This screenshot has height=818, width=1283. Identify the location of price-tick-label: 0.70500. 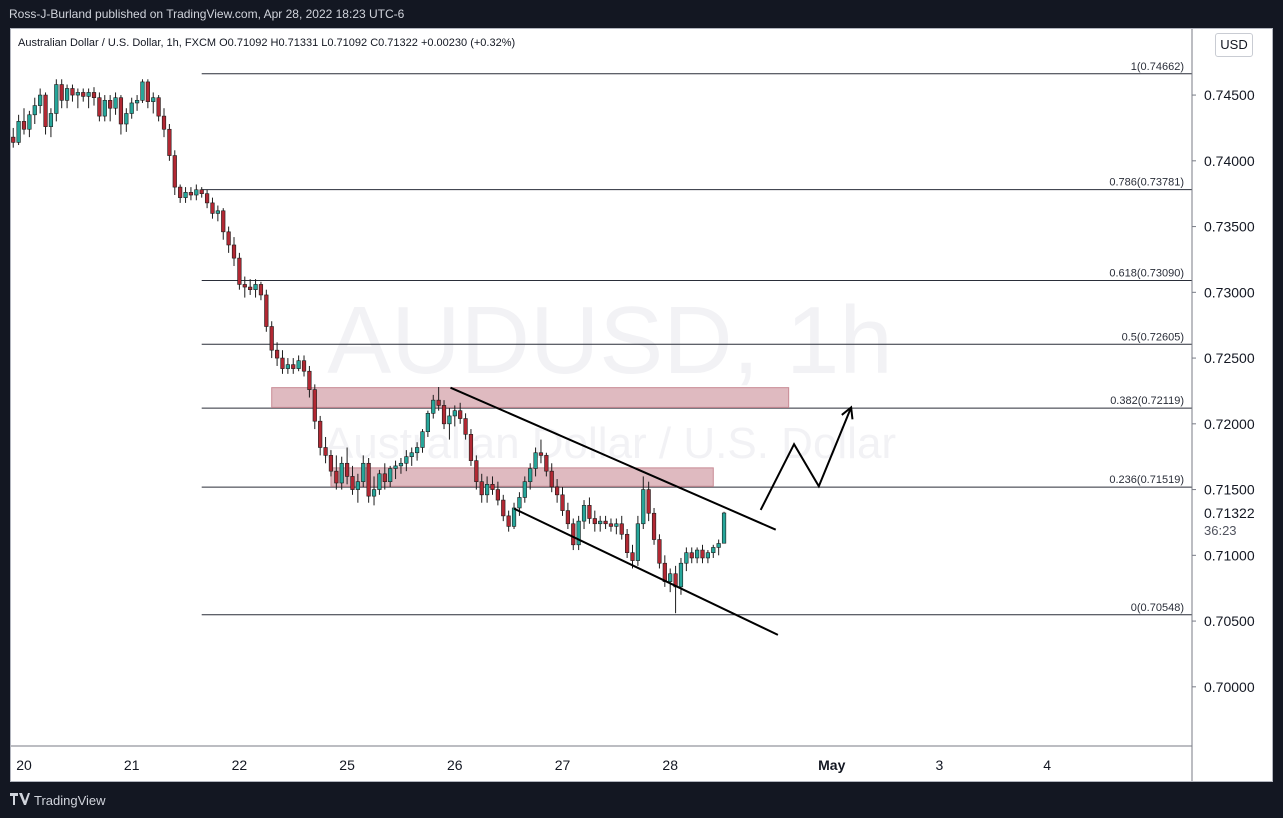
(1229, 621).